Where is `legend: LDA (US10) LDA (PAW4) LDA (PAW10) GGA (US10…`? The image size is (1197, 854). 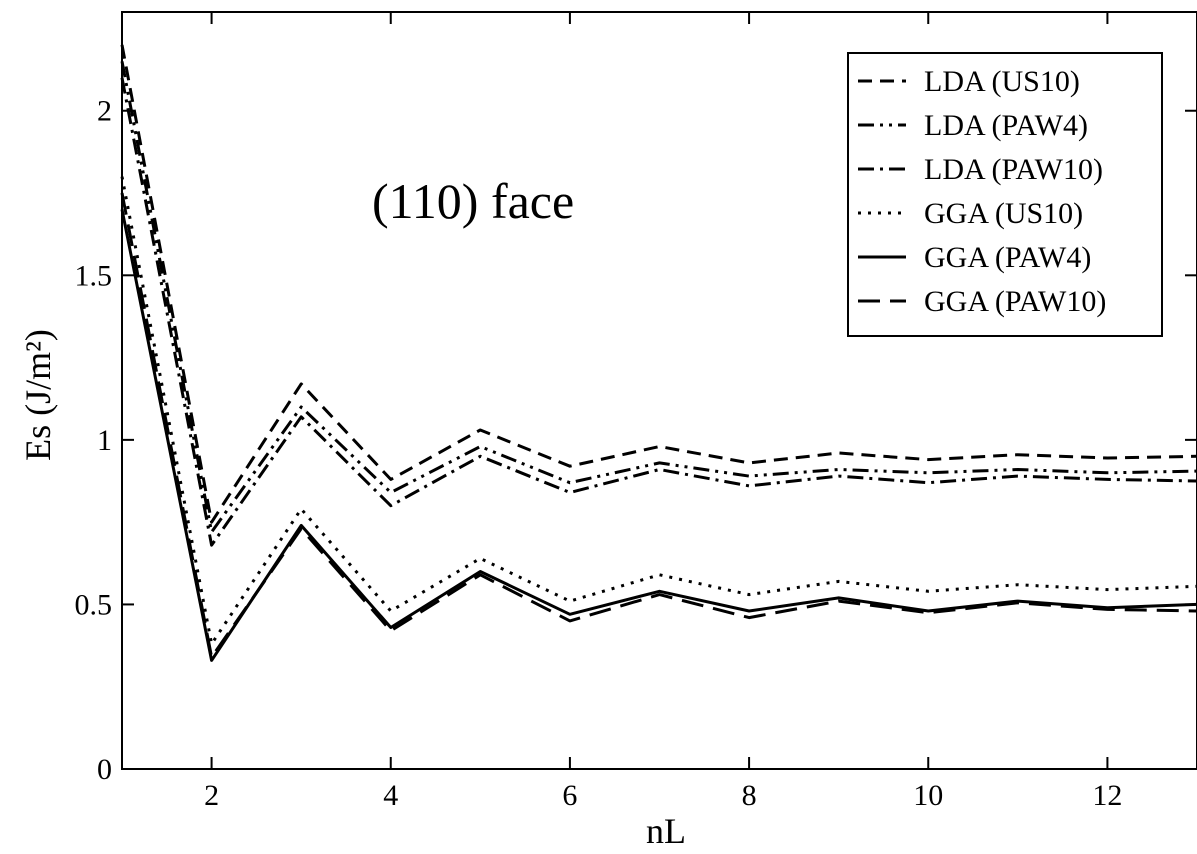 legend: LDA (US10) LDA (PAW4) LDA (PAW10) GGA (US10… is located at coordinates (1005, 194).